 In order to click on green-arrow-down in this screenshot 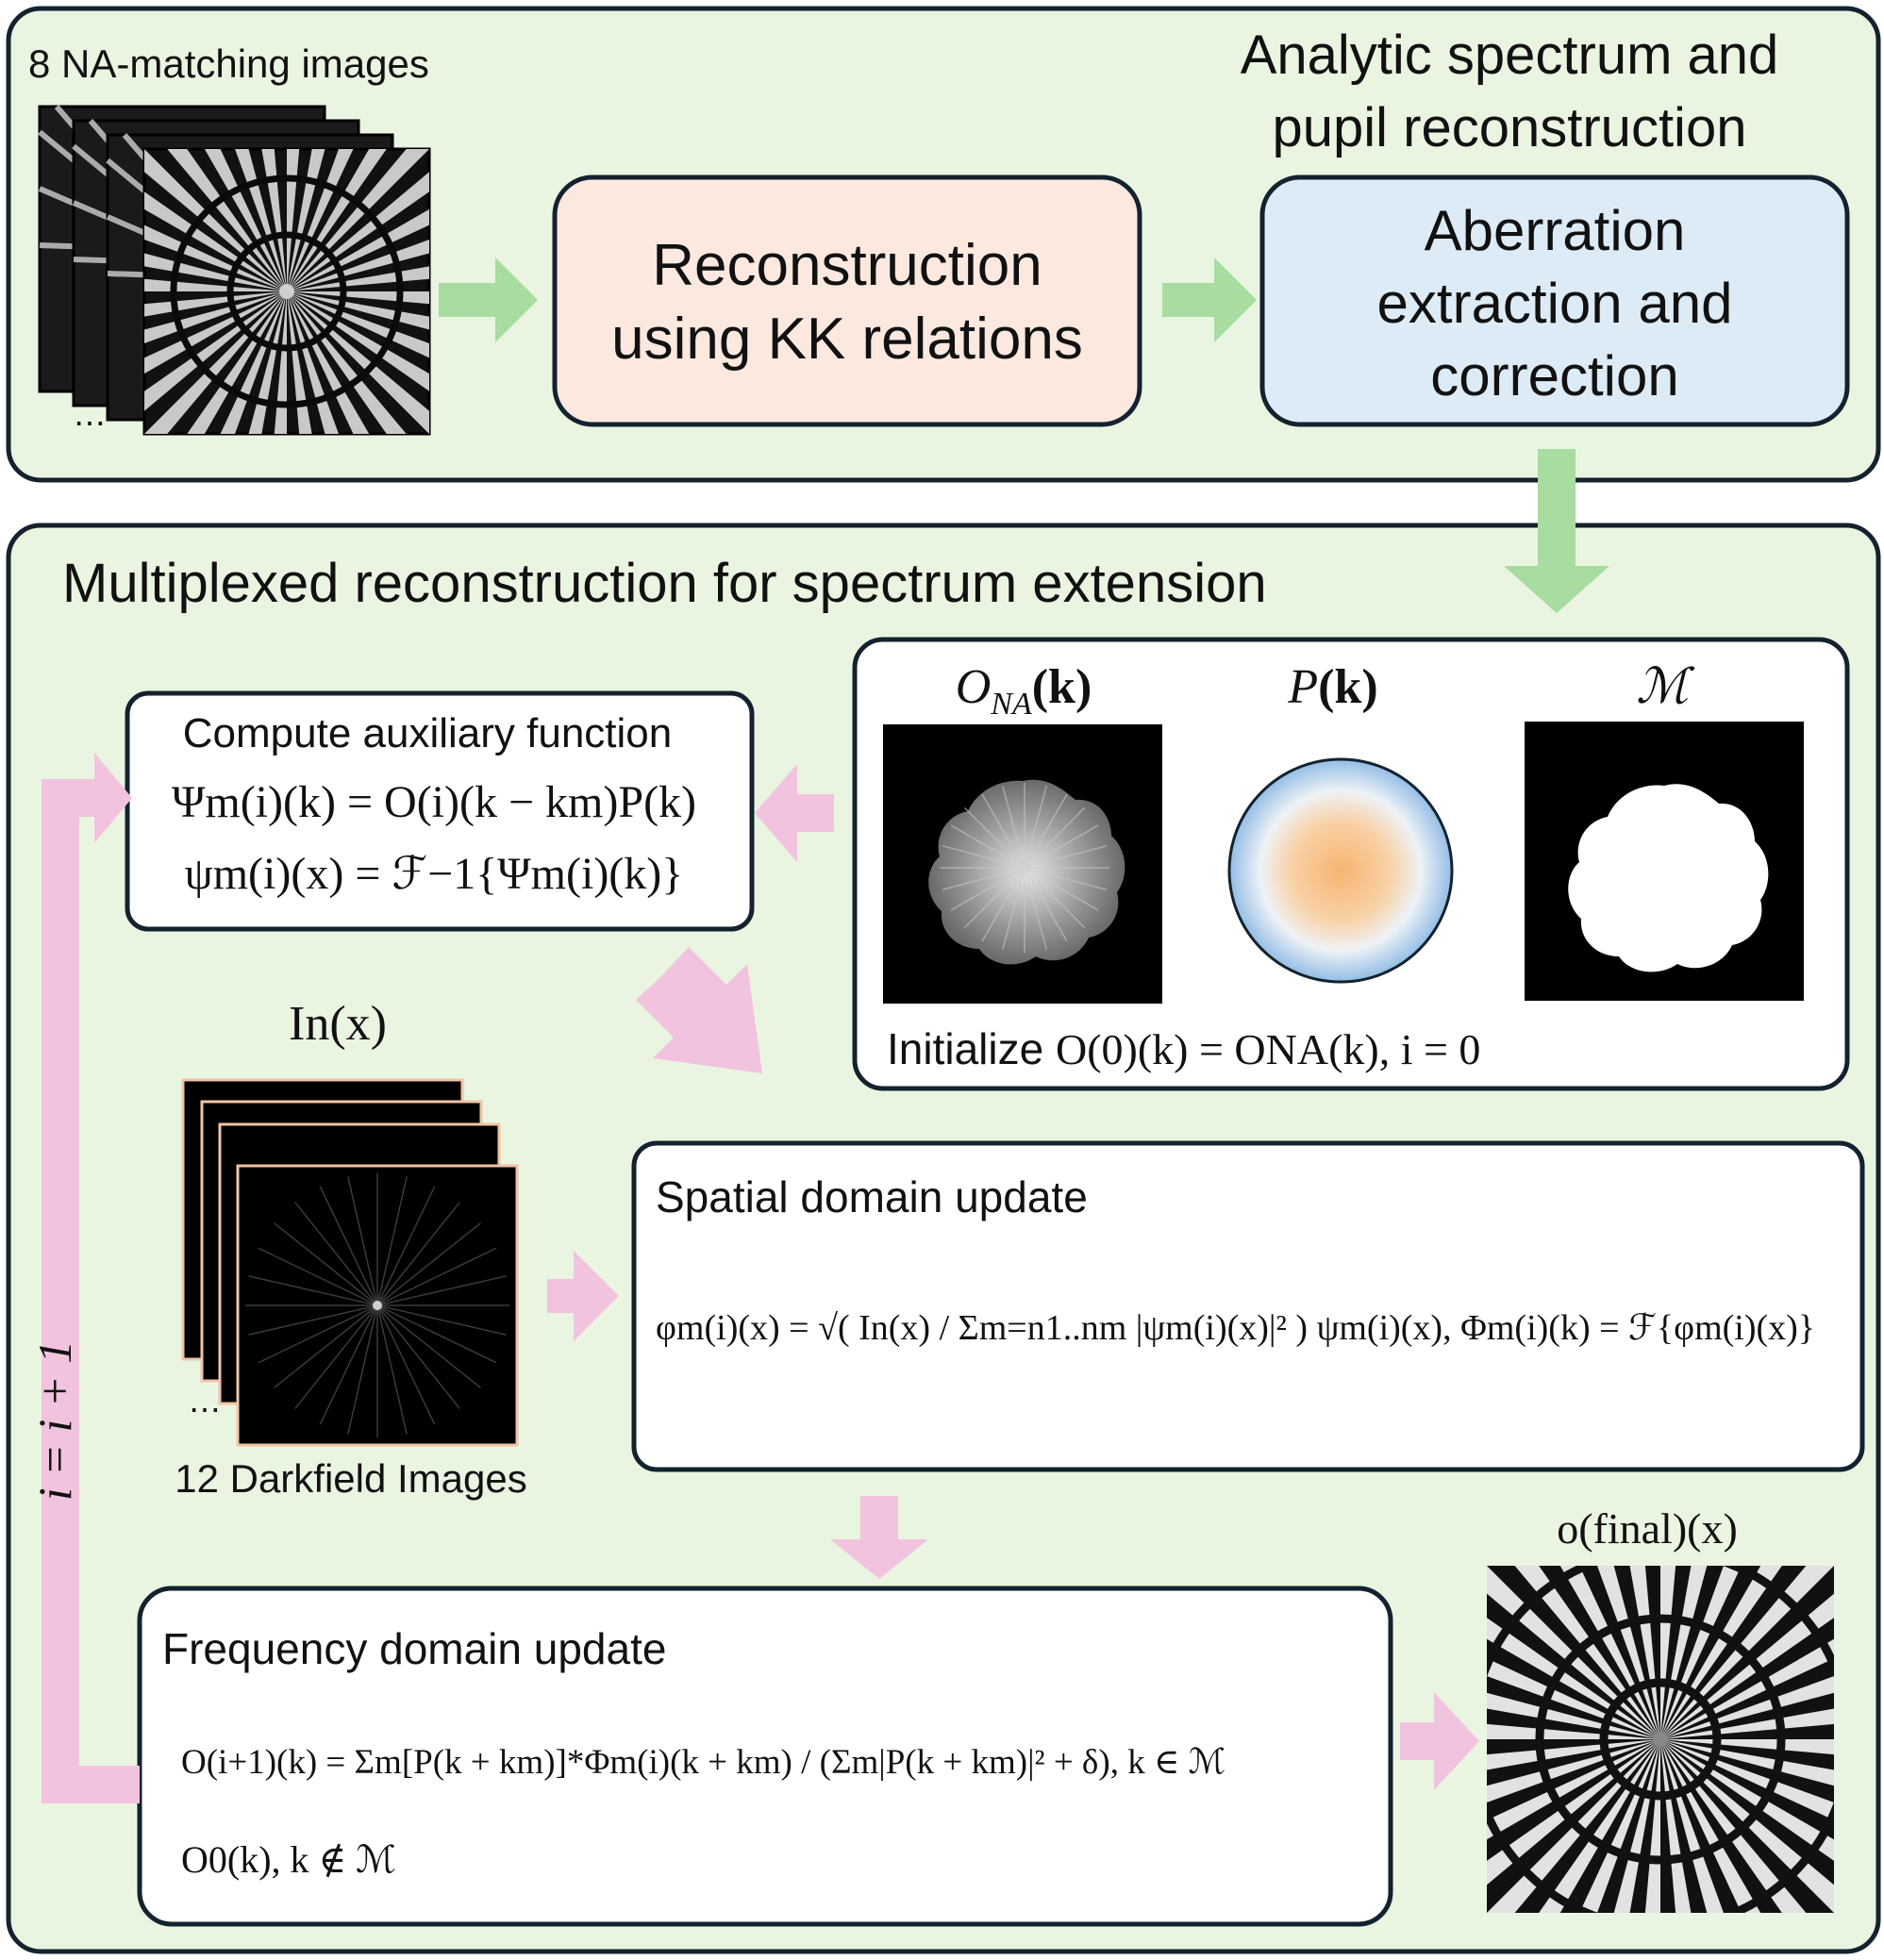, I will do `click(1556, 531)`.